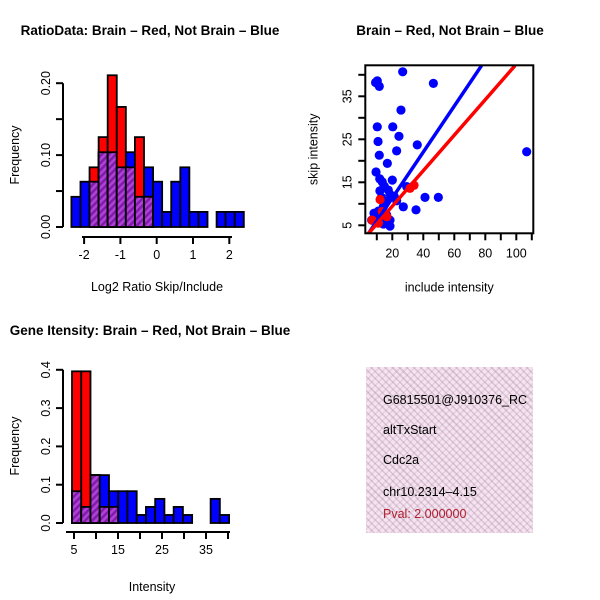  Describe the element at coordinates (150, 30) in the screenshot. I see `ratio-histogram-title: RatioData: Brain – Red, Not Brain – Blue` at that location.